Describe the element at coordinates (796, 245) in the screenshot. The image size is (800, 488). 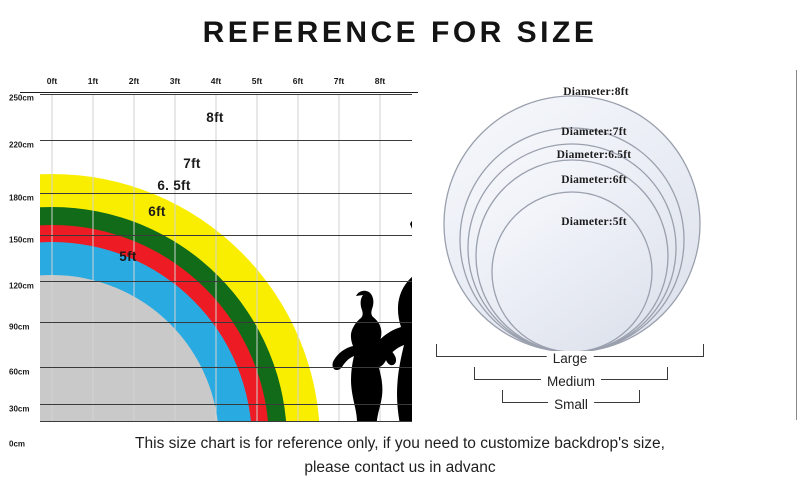
I see `right-edge-divider` at that location.